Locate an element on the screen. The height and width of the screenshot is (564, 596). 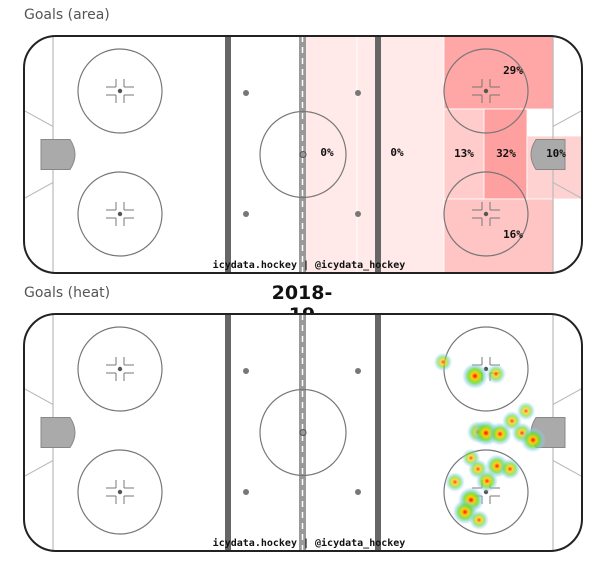
heat-spot-top-dot-left is located at coordinates (475, 376).